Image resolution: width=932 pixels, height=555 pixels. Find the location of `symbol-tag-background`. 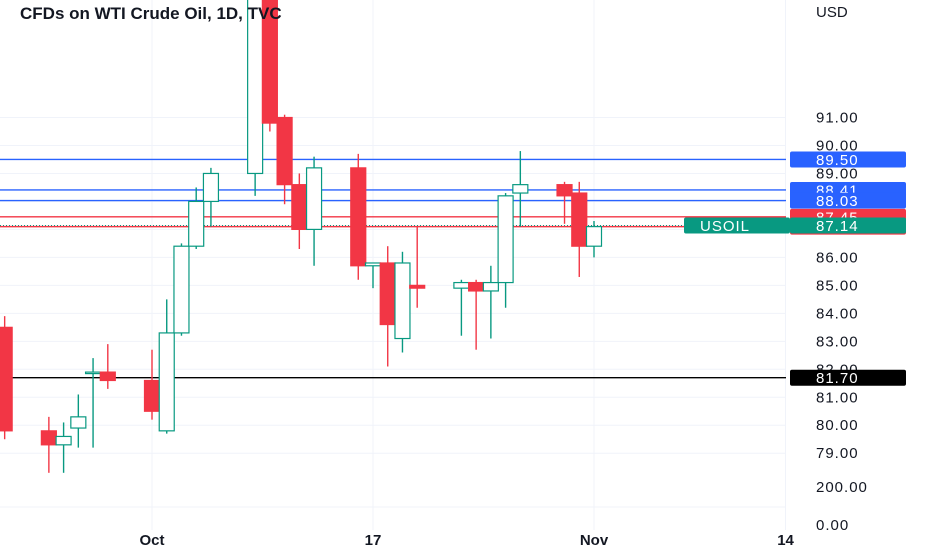

symbol-tag-background is located at coordinates (737, 225).